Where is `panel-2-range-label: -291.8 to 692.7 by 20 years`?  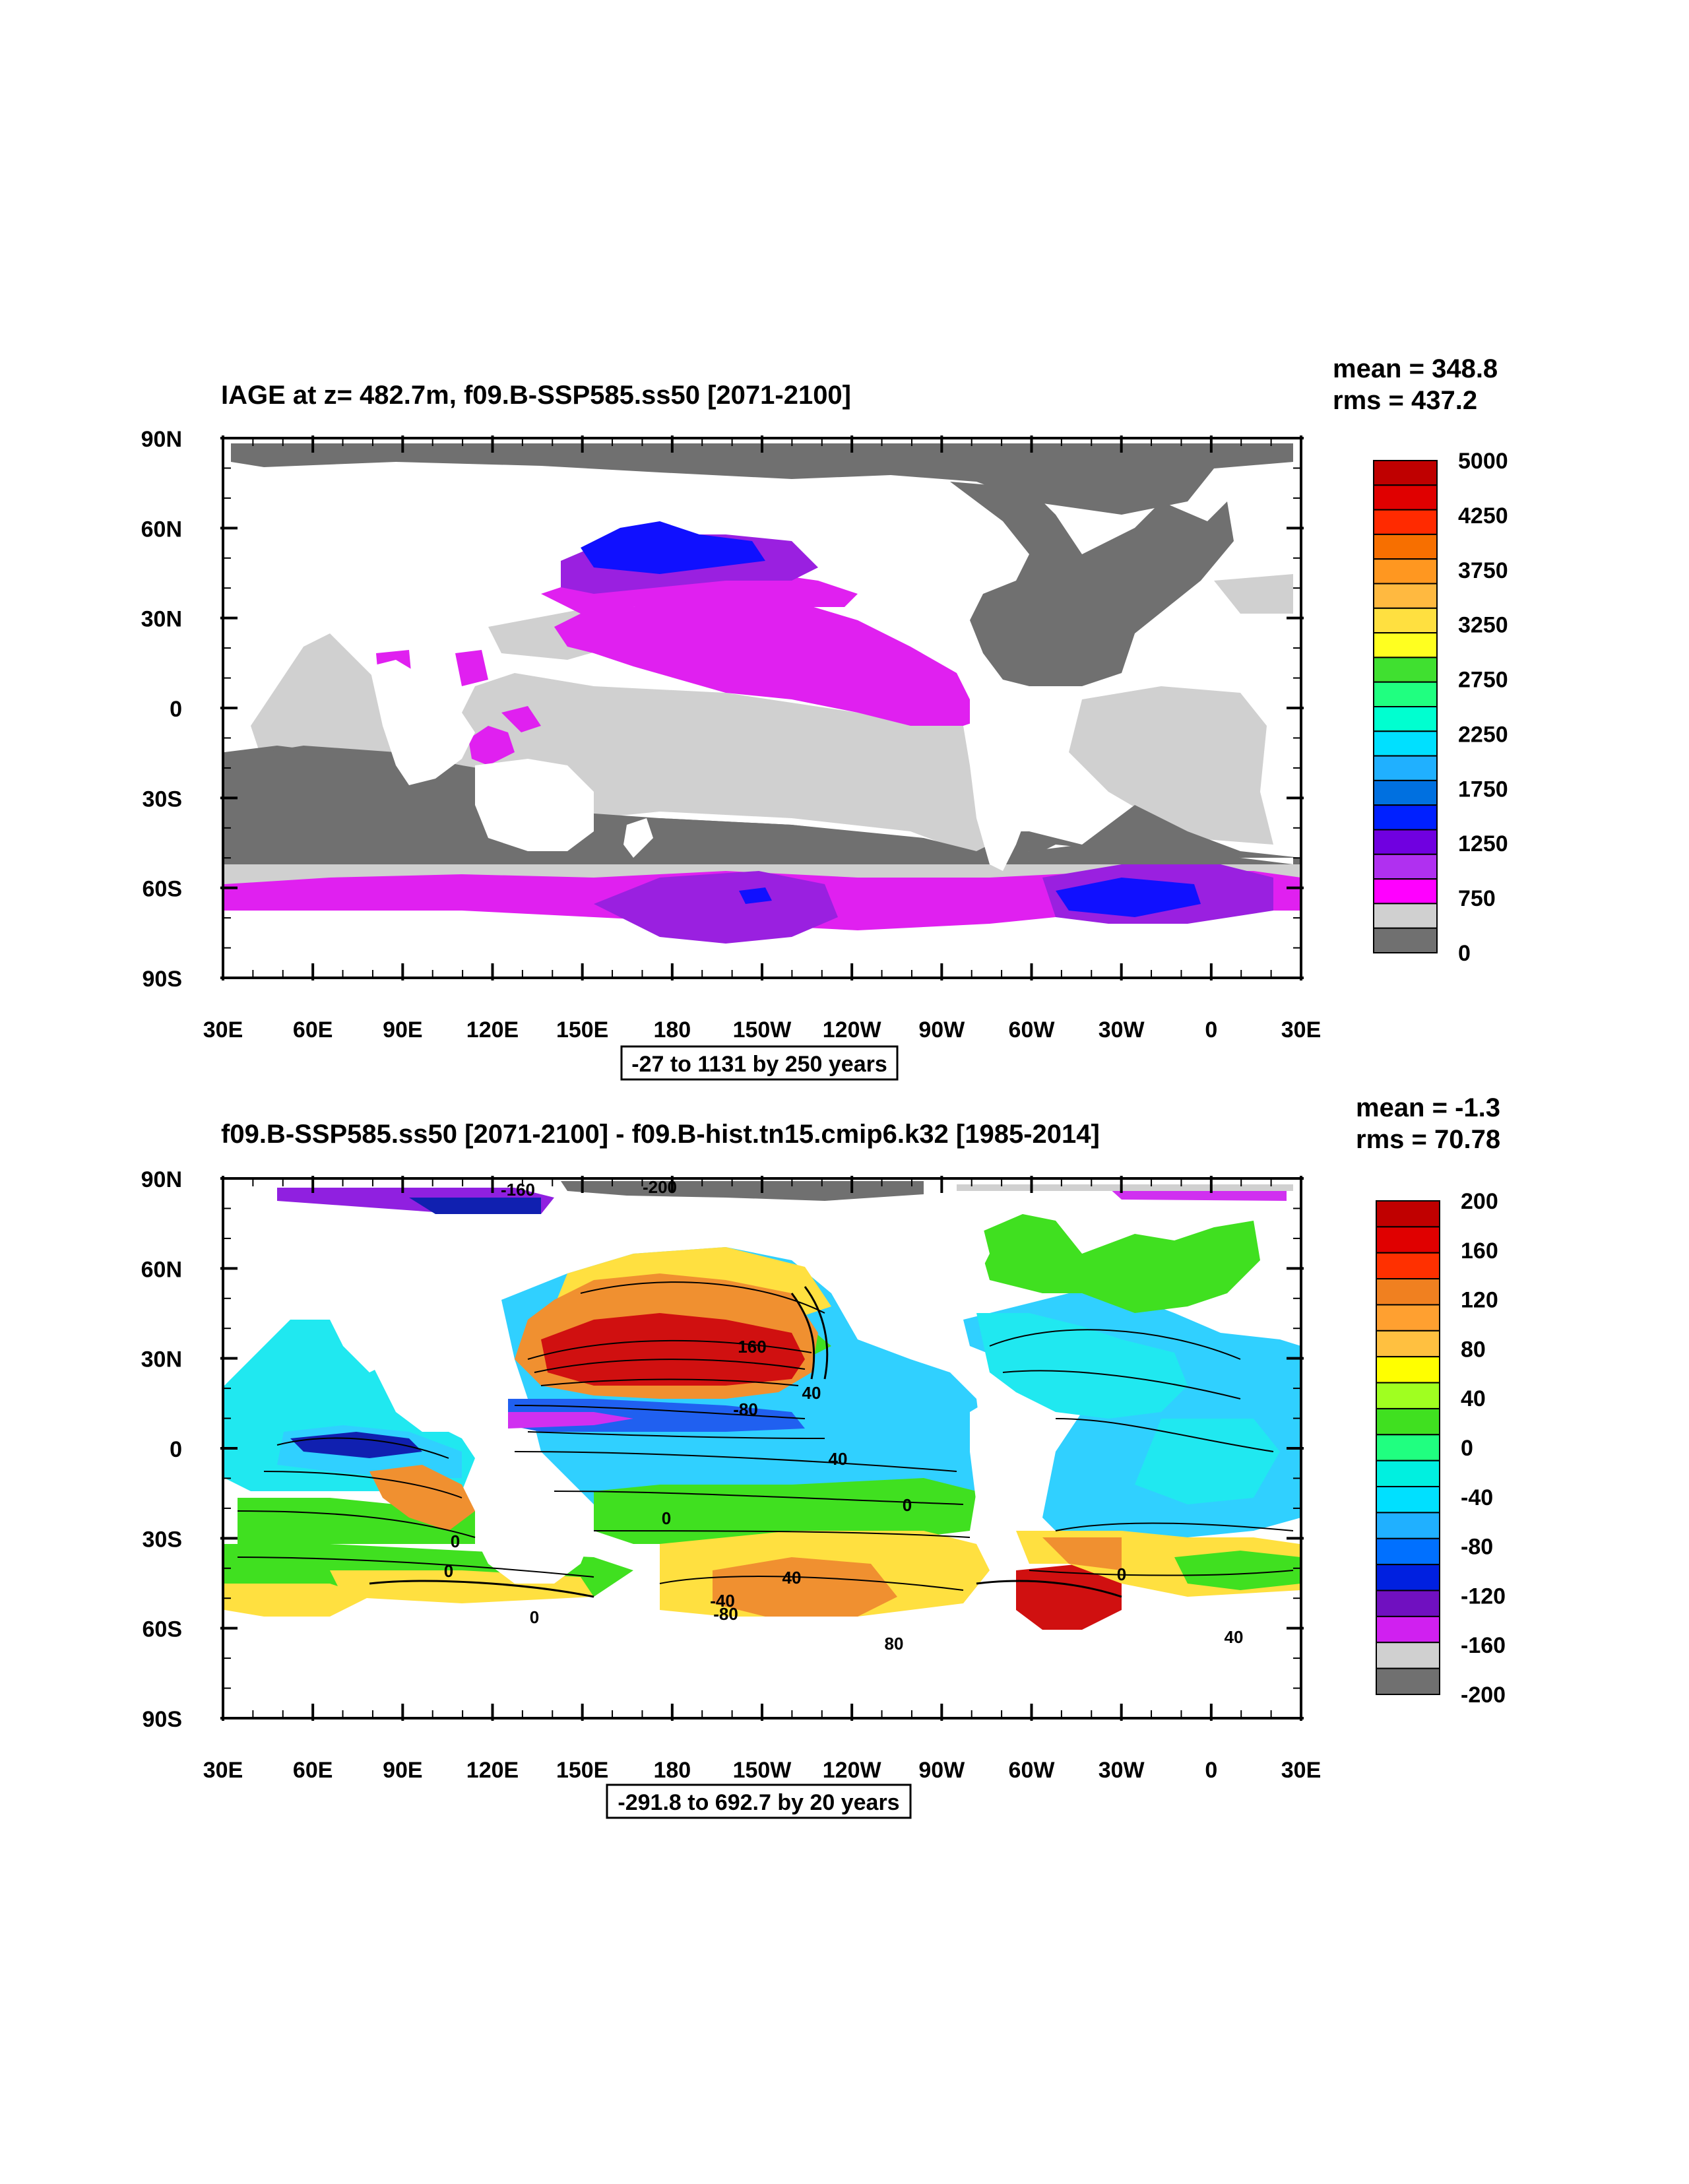 panel-2-range-label: -291.8 to 692.7 by 20 years is located at coordinates (758, 1802).